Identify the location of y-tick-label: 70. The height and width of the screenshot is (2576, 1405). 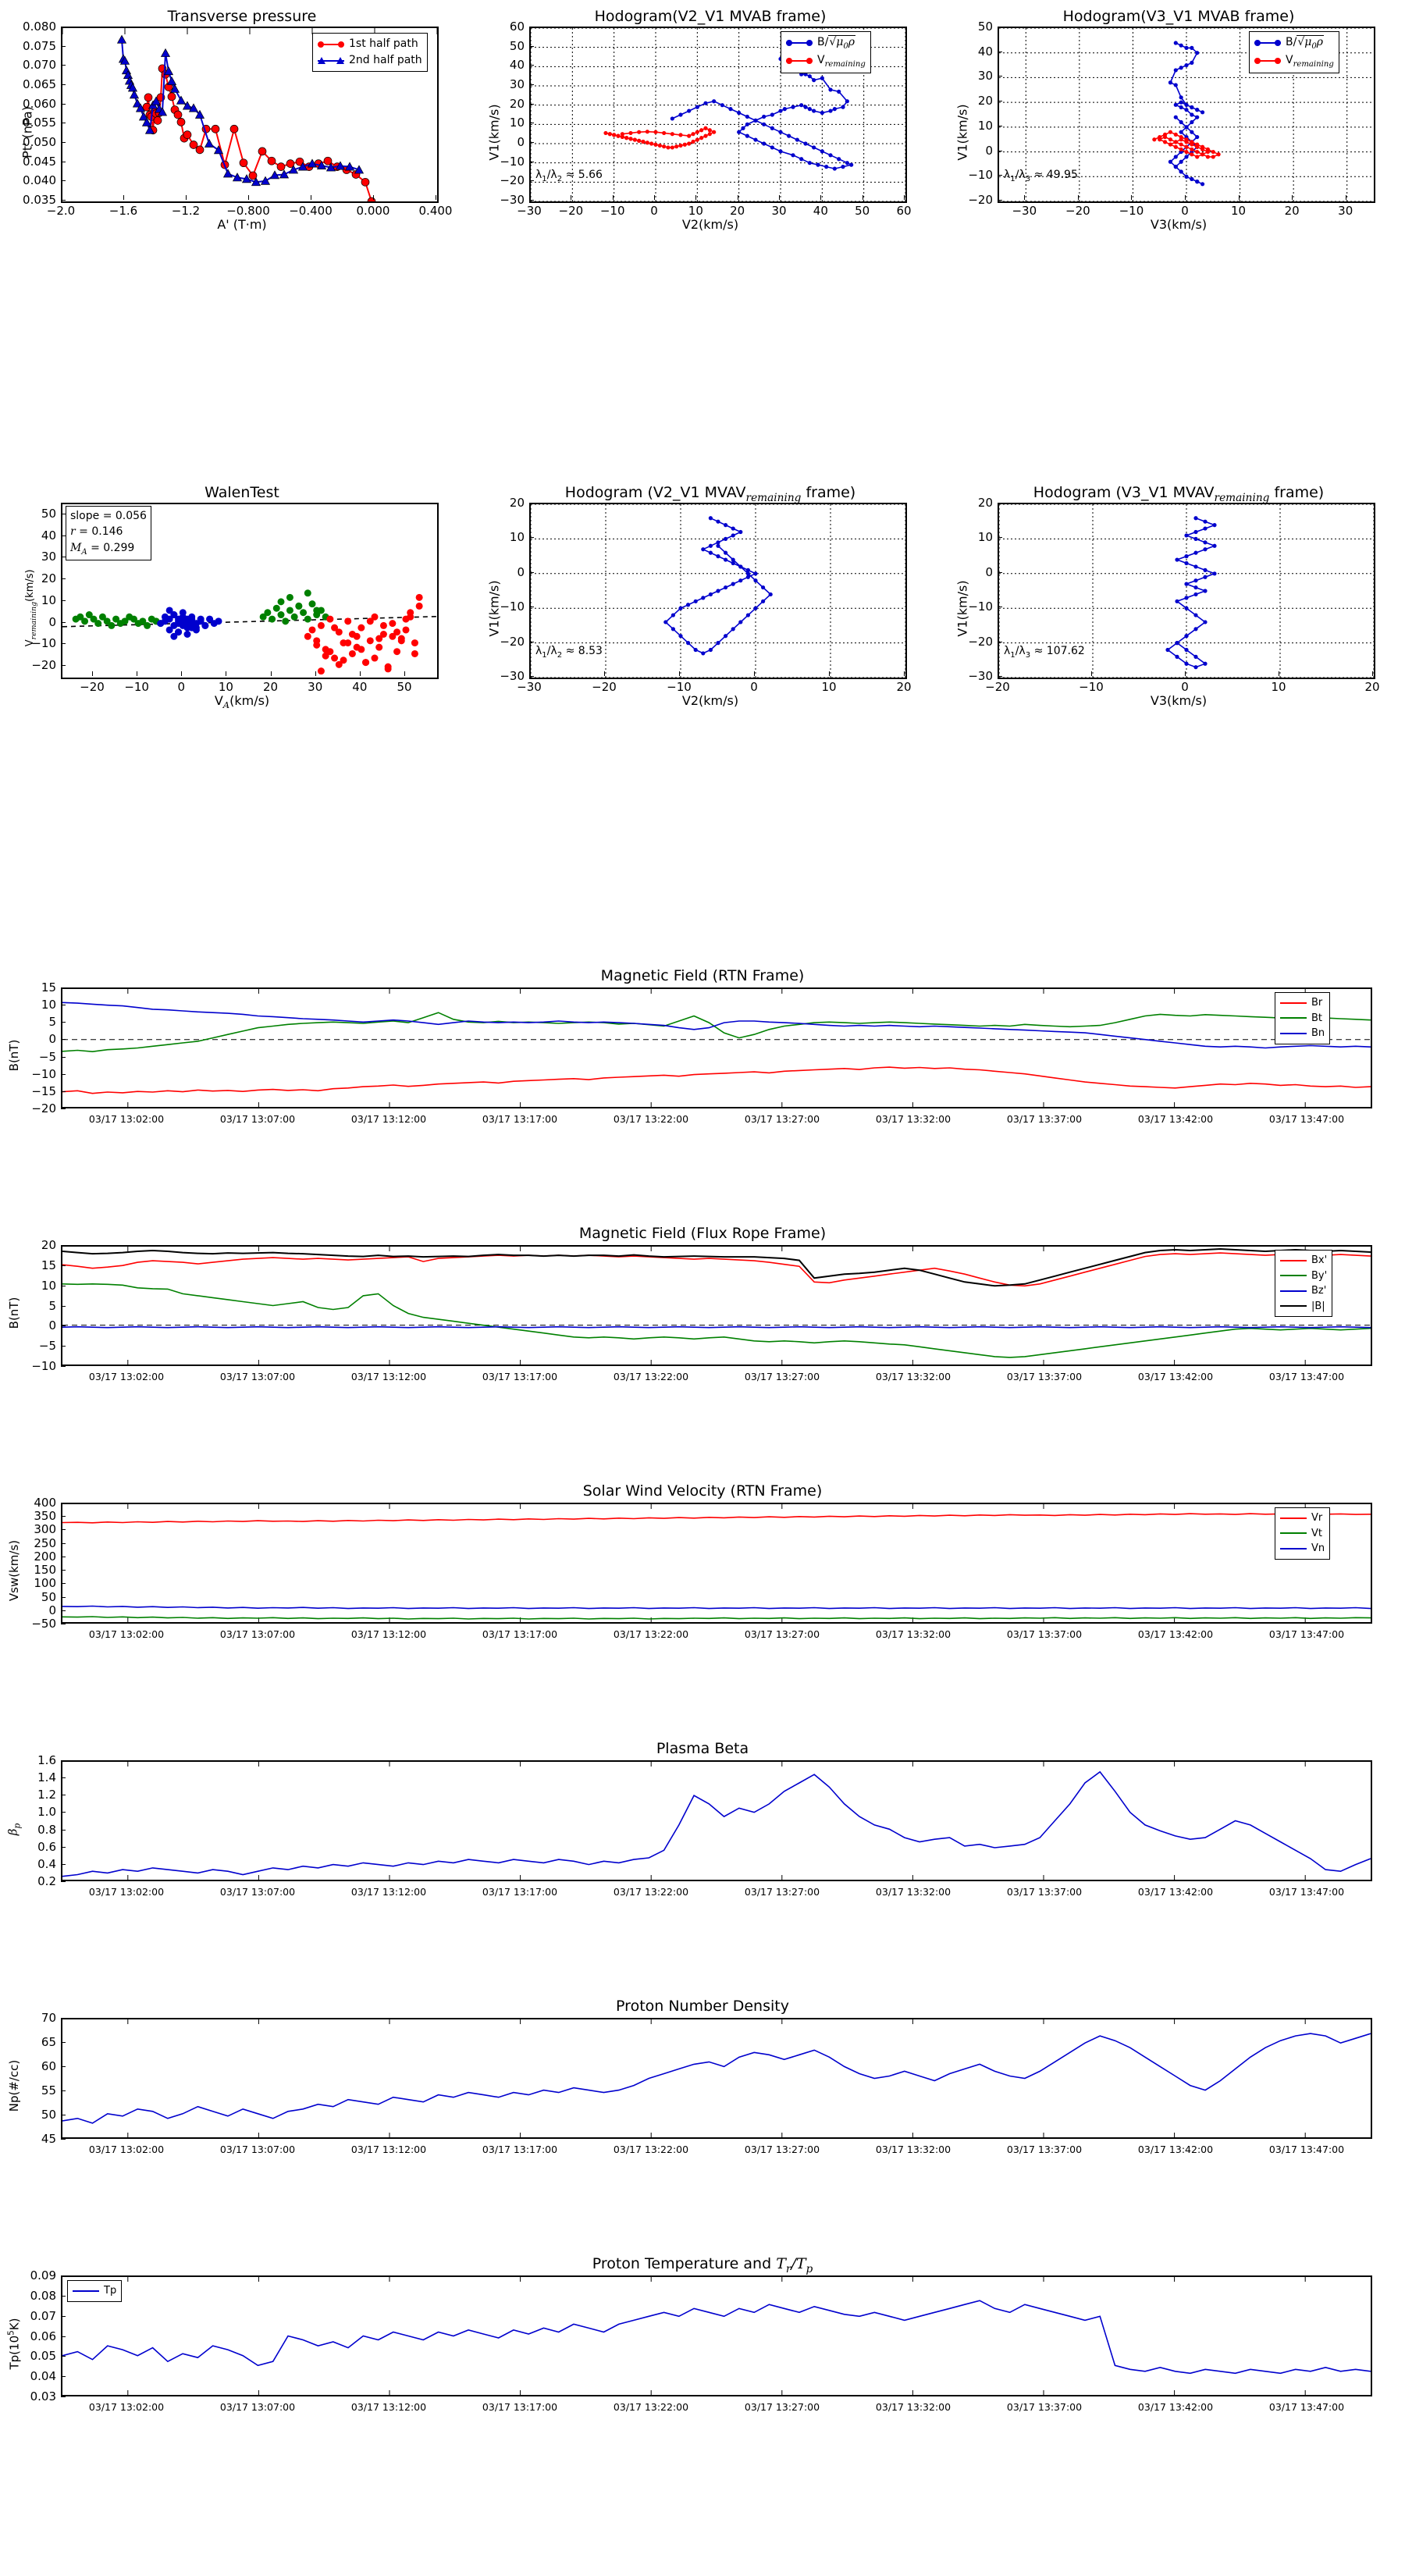
(49, 2018).